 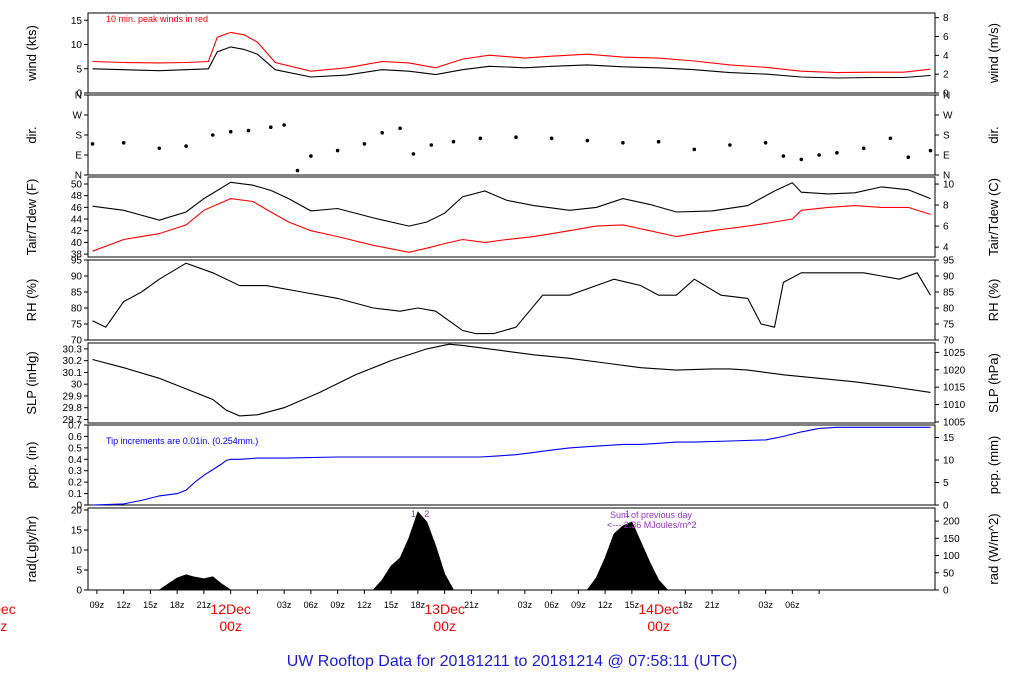 What do you see at coordinates (157, 19) in the screenshot?
I see `wind-annotation: 10 min. peak winds in red` at bounding box center [157, 19].